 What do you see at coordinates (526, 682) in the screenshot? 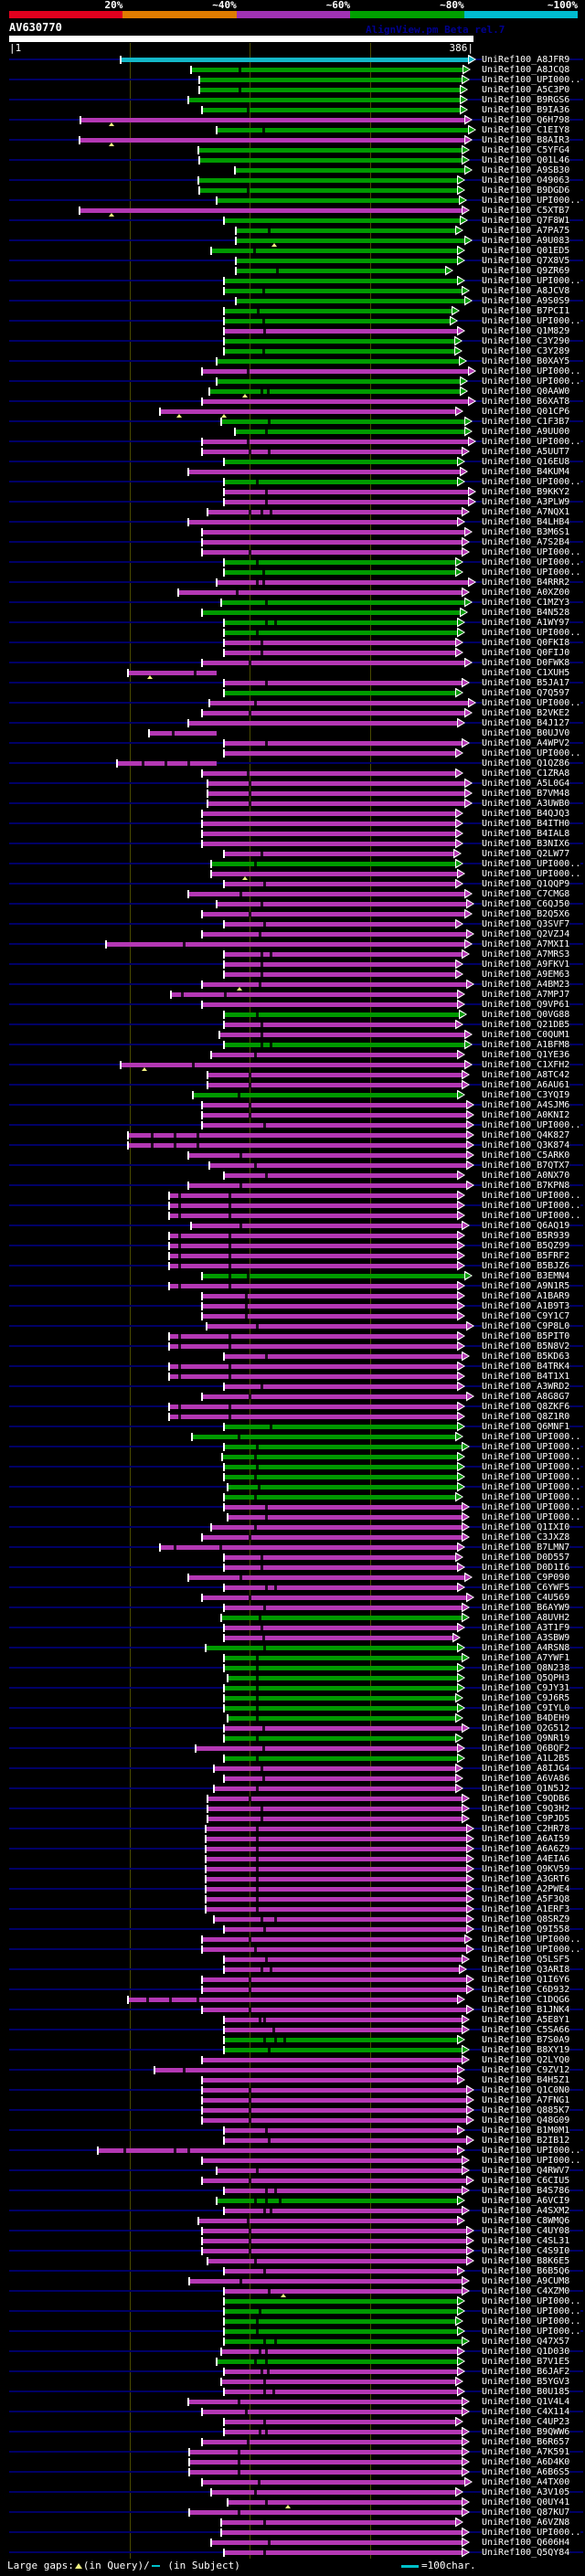
I see `hit-label: UniRef100_B5JA17` at bounding box center [526, 682].